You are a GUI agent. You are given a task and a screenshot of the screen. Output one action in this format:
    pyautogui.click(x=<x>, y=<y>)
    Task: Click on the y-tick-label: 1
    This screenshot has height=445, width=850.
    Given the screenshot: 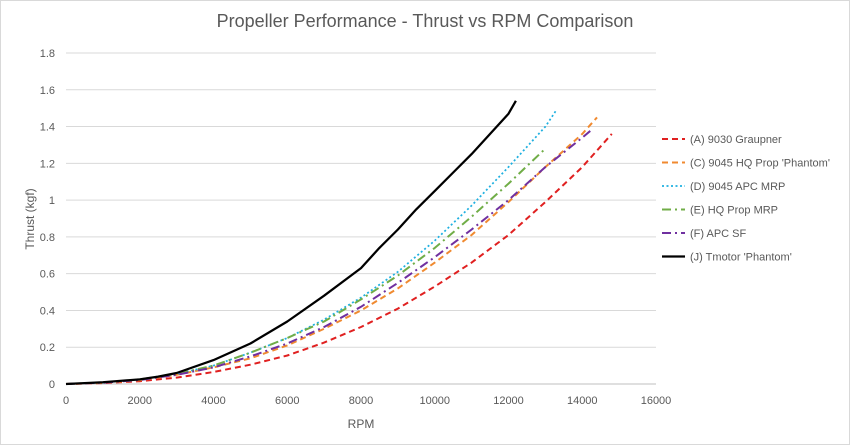 What is the action you would take?
    pyautogui.click(x=52, y=201)
    